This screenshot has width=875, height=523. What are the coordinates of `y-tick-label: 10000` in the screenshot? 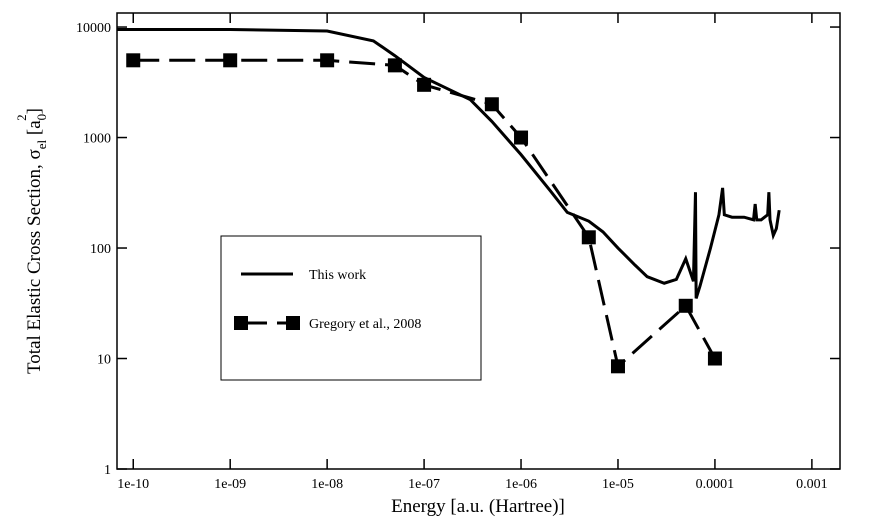 It's located at (93, 28).